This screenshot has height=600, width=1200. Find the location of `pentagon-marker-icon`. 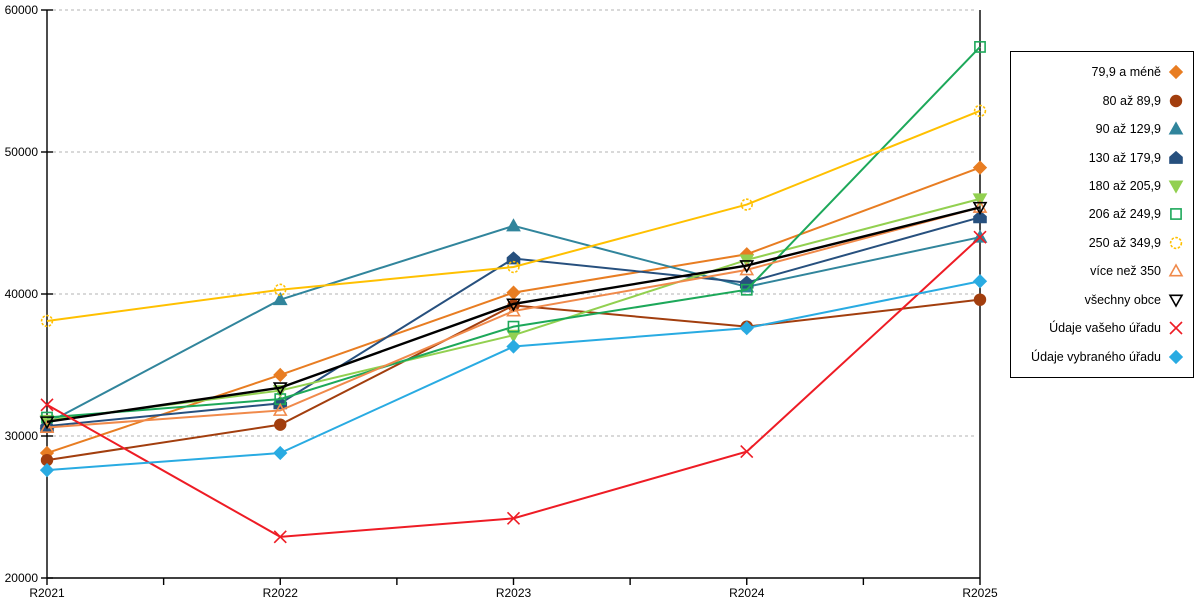

pentagon-marker-icon is located at coordinates (1176, 157).